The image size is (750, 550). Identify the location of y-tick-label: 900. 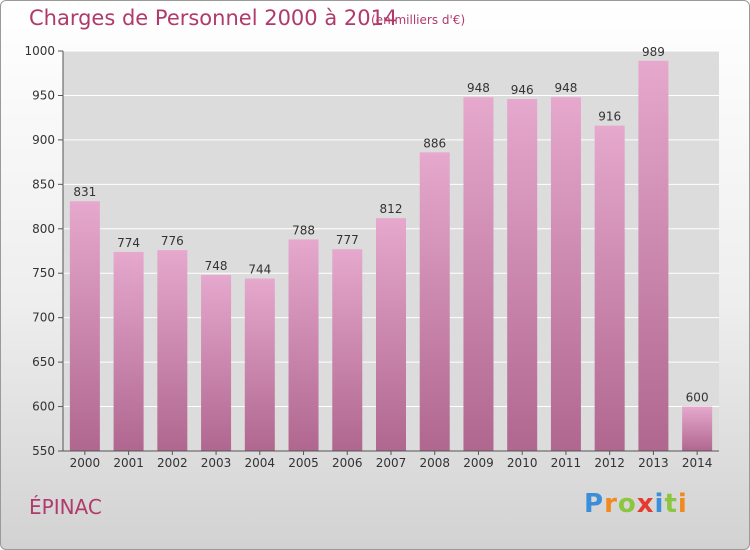
(43, 140).